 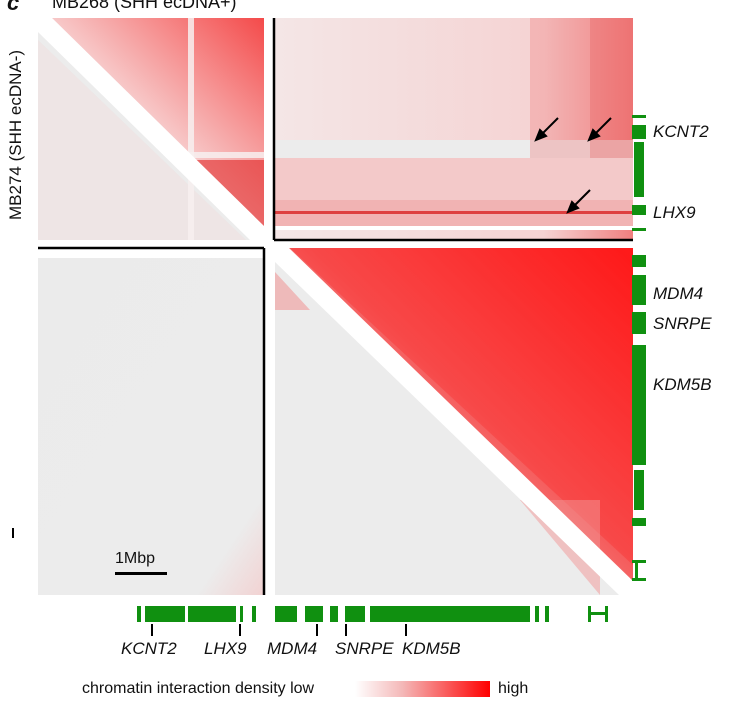 What do you see at coordinates (225, 648) in the screenshot?
I see `gene-label-lhx9-bottom: LHX9` at bounding box center [225, 648].